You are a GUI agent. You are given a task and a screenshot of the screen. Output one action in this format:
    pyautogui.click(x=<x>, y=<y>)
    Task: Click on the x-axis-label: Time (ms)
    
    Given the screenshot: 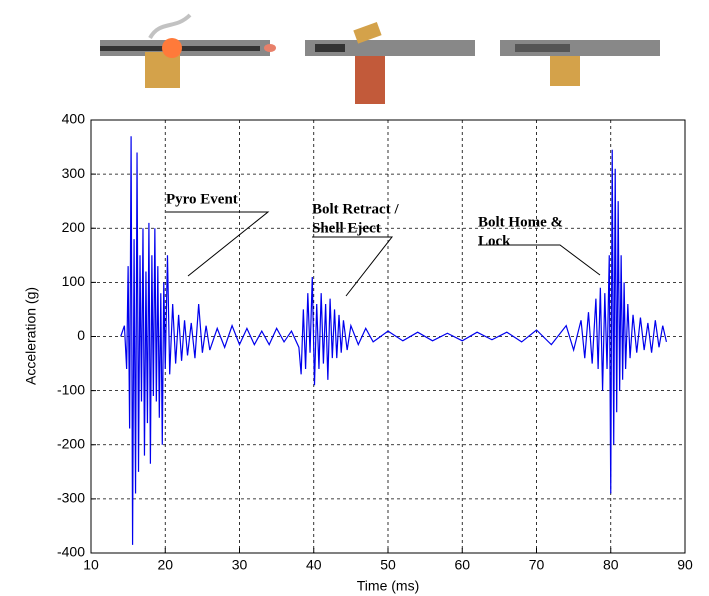 What is the action you would take?
    pyautogui.click(x=388, y=586)
    